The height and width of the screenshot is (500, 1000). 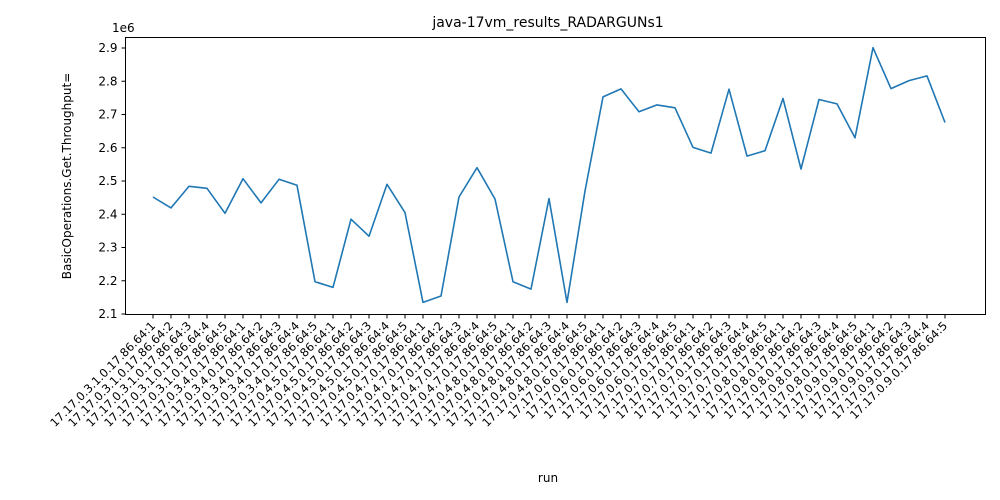 I want to click on y-tick-label: 2.4, so click(x=107, y=214).